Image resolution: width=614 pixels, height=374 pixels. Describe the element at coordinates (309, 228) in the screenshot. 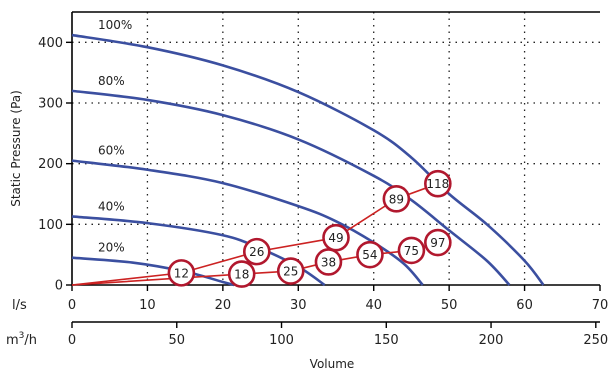

I see `markers: 12 26 49 89 118 18 25 38 54 75 97` at that location.